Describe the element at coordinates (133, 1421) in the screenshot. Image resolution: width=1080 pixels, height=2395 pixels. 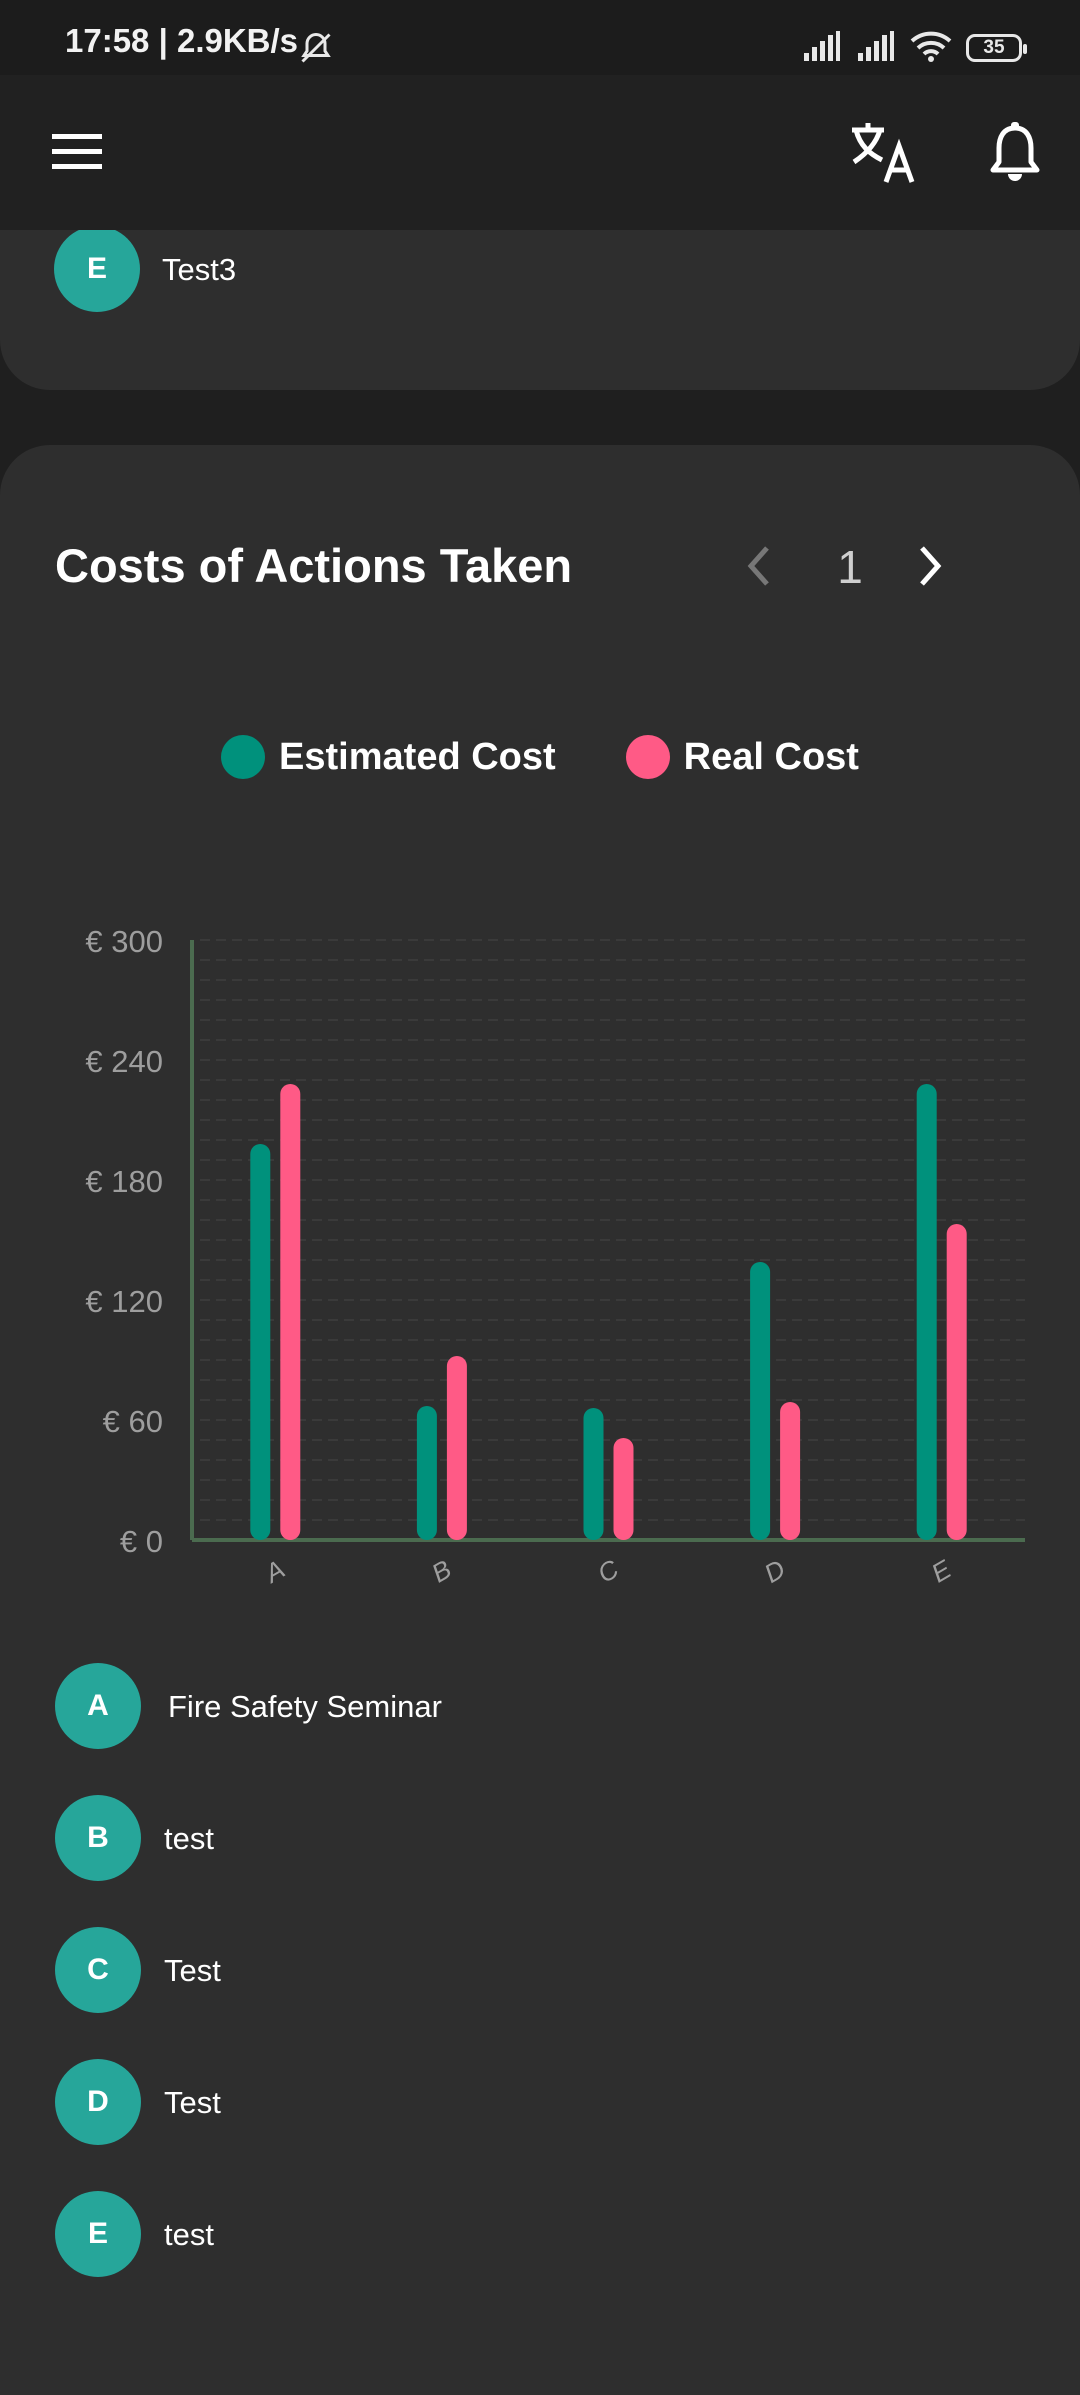
I see `y-tick-label: € 60` at that location.